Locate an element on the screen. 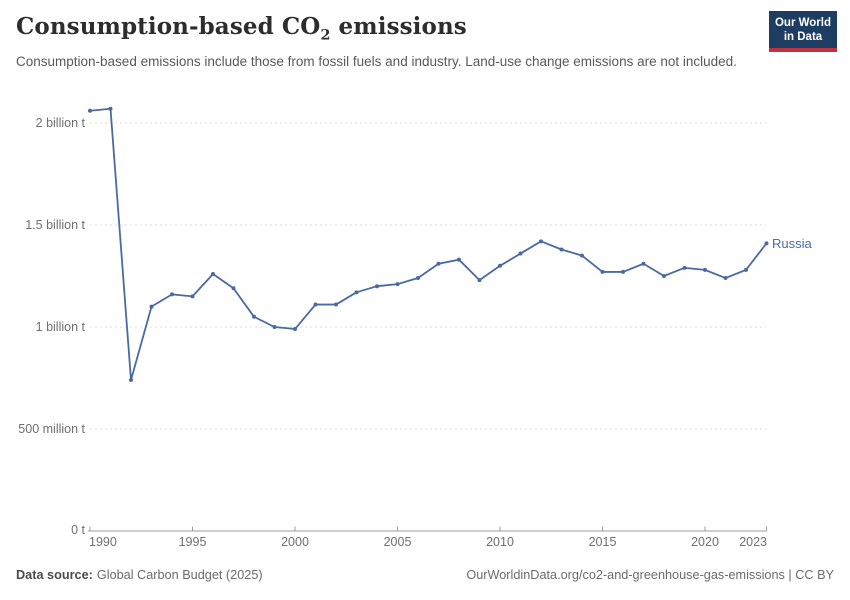 The image size is (850, 600). x-tick-1995: 1995 is located at coordinates (192, 542).